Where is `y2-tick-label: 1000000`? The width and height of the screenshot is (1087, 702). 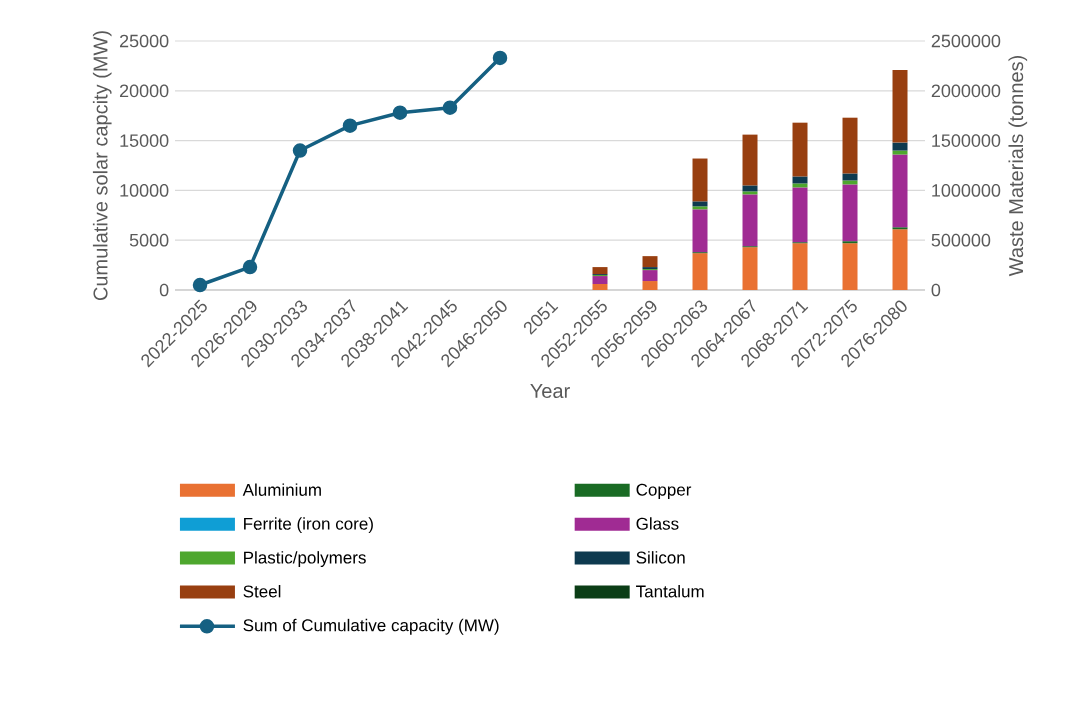 y2-tick-label: 1000000 is located at coordinates (966, 190).